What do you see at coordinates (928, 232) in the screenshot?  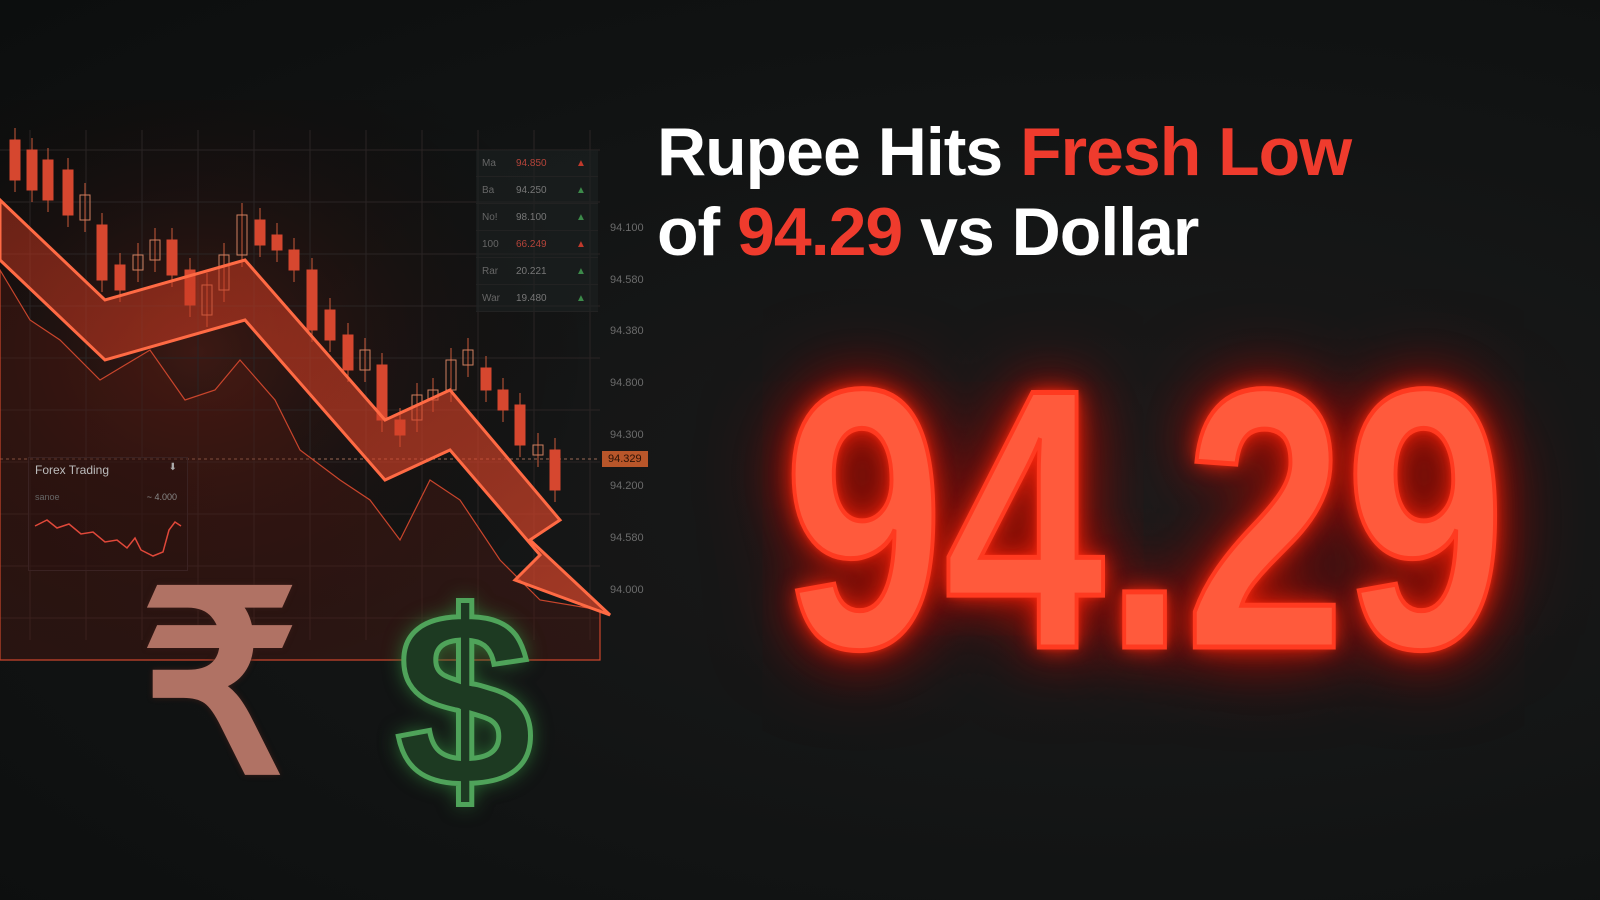 I see `headline-line-2: of 94.29 vs Dollar` at bounding box center [928, 232].